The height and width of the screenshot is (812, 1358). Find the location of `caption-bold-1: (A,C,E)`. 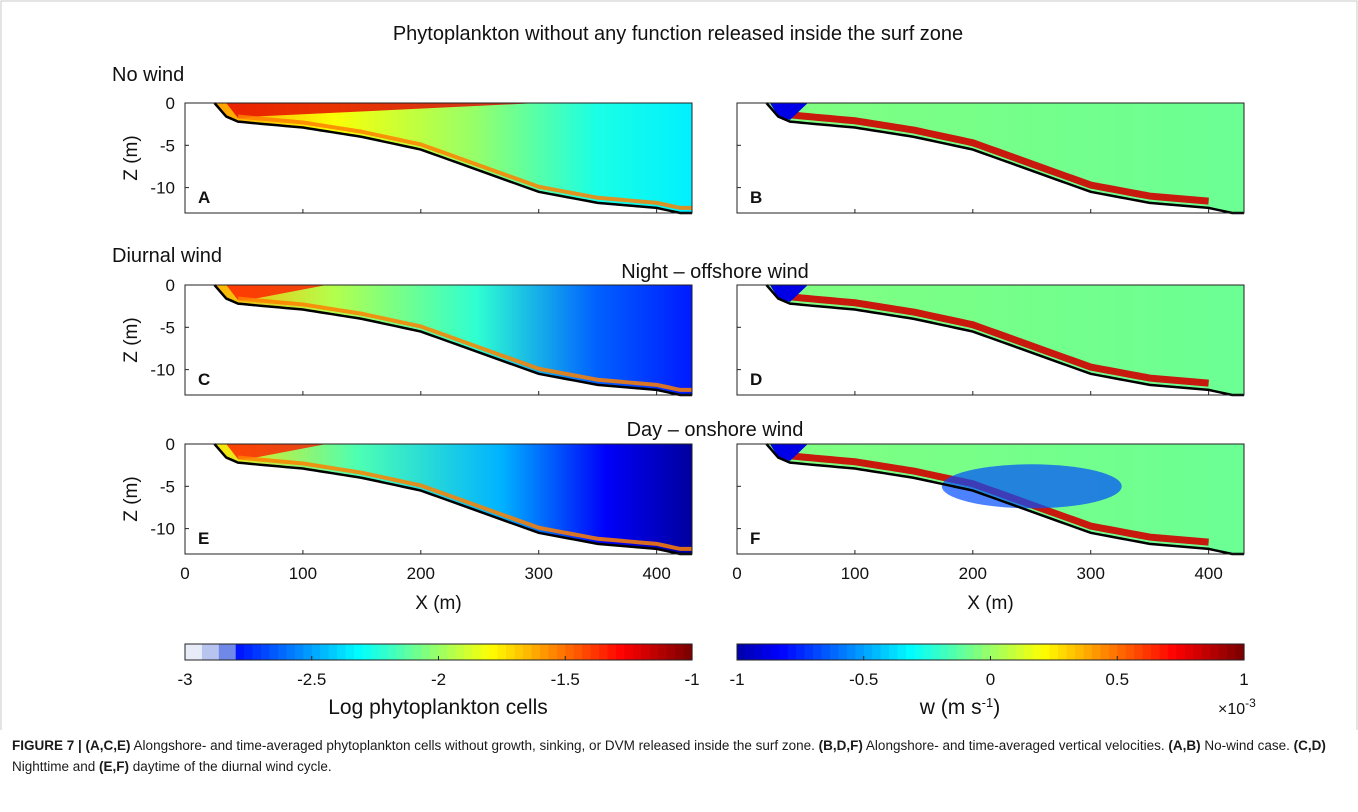

caption-bold-1: (A,C,E) is located at coordinates (108, 745).